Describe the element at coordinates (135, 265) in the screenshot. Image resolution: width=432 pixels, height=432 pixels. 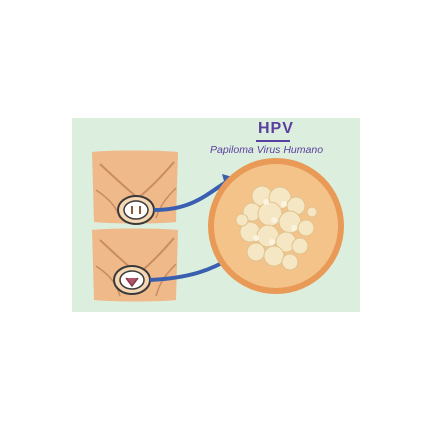
I see `female-pelvis-illustration` at that location.